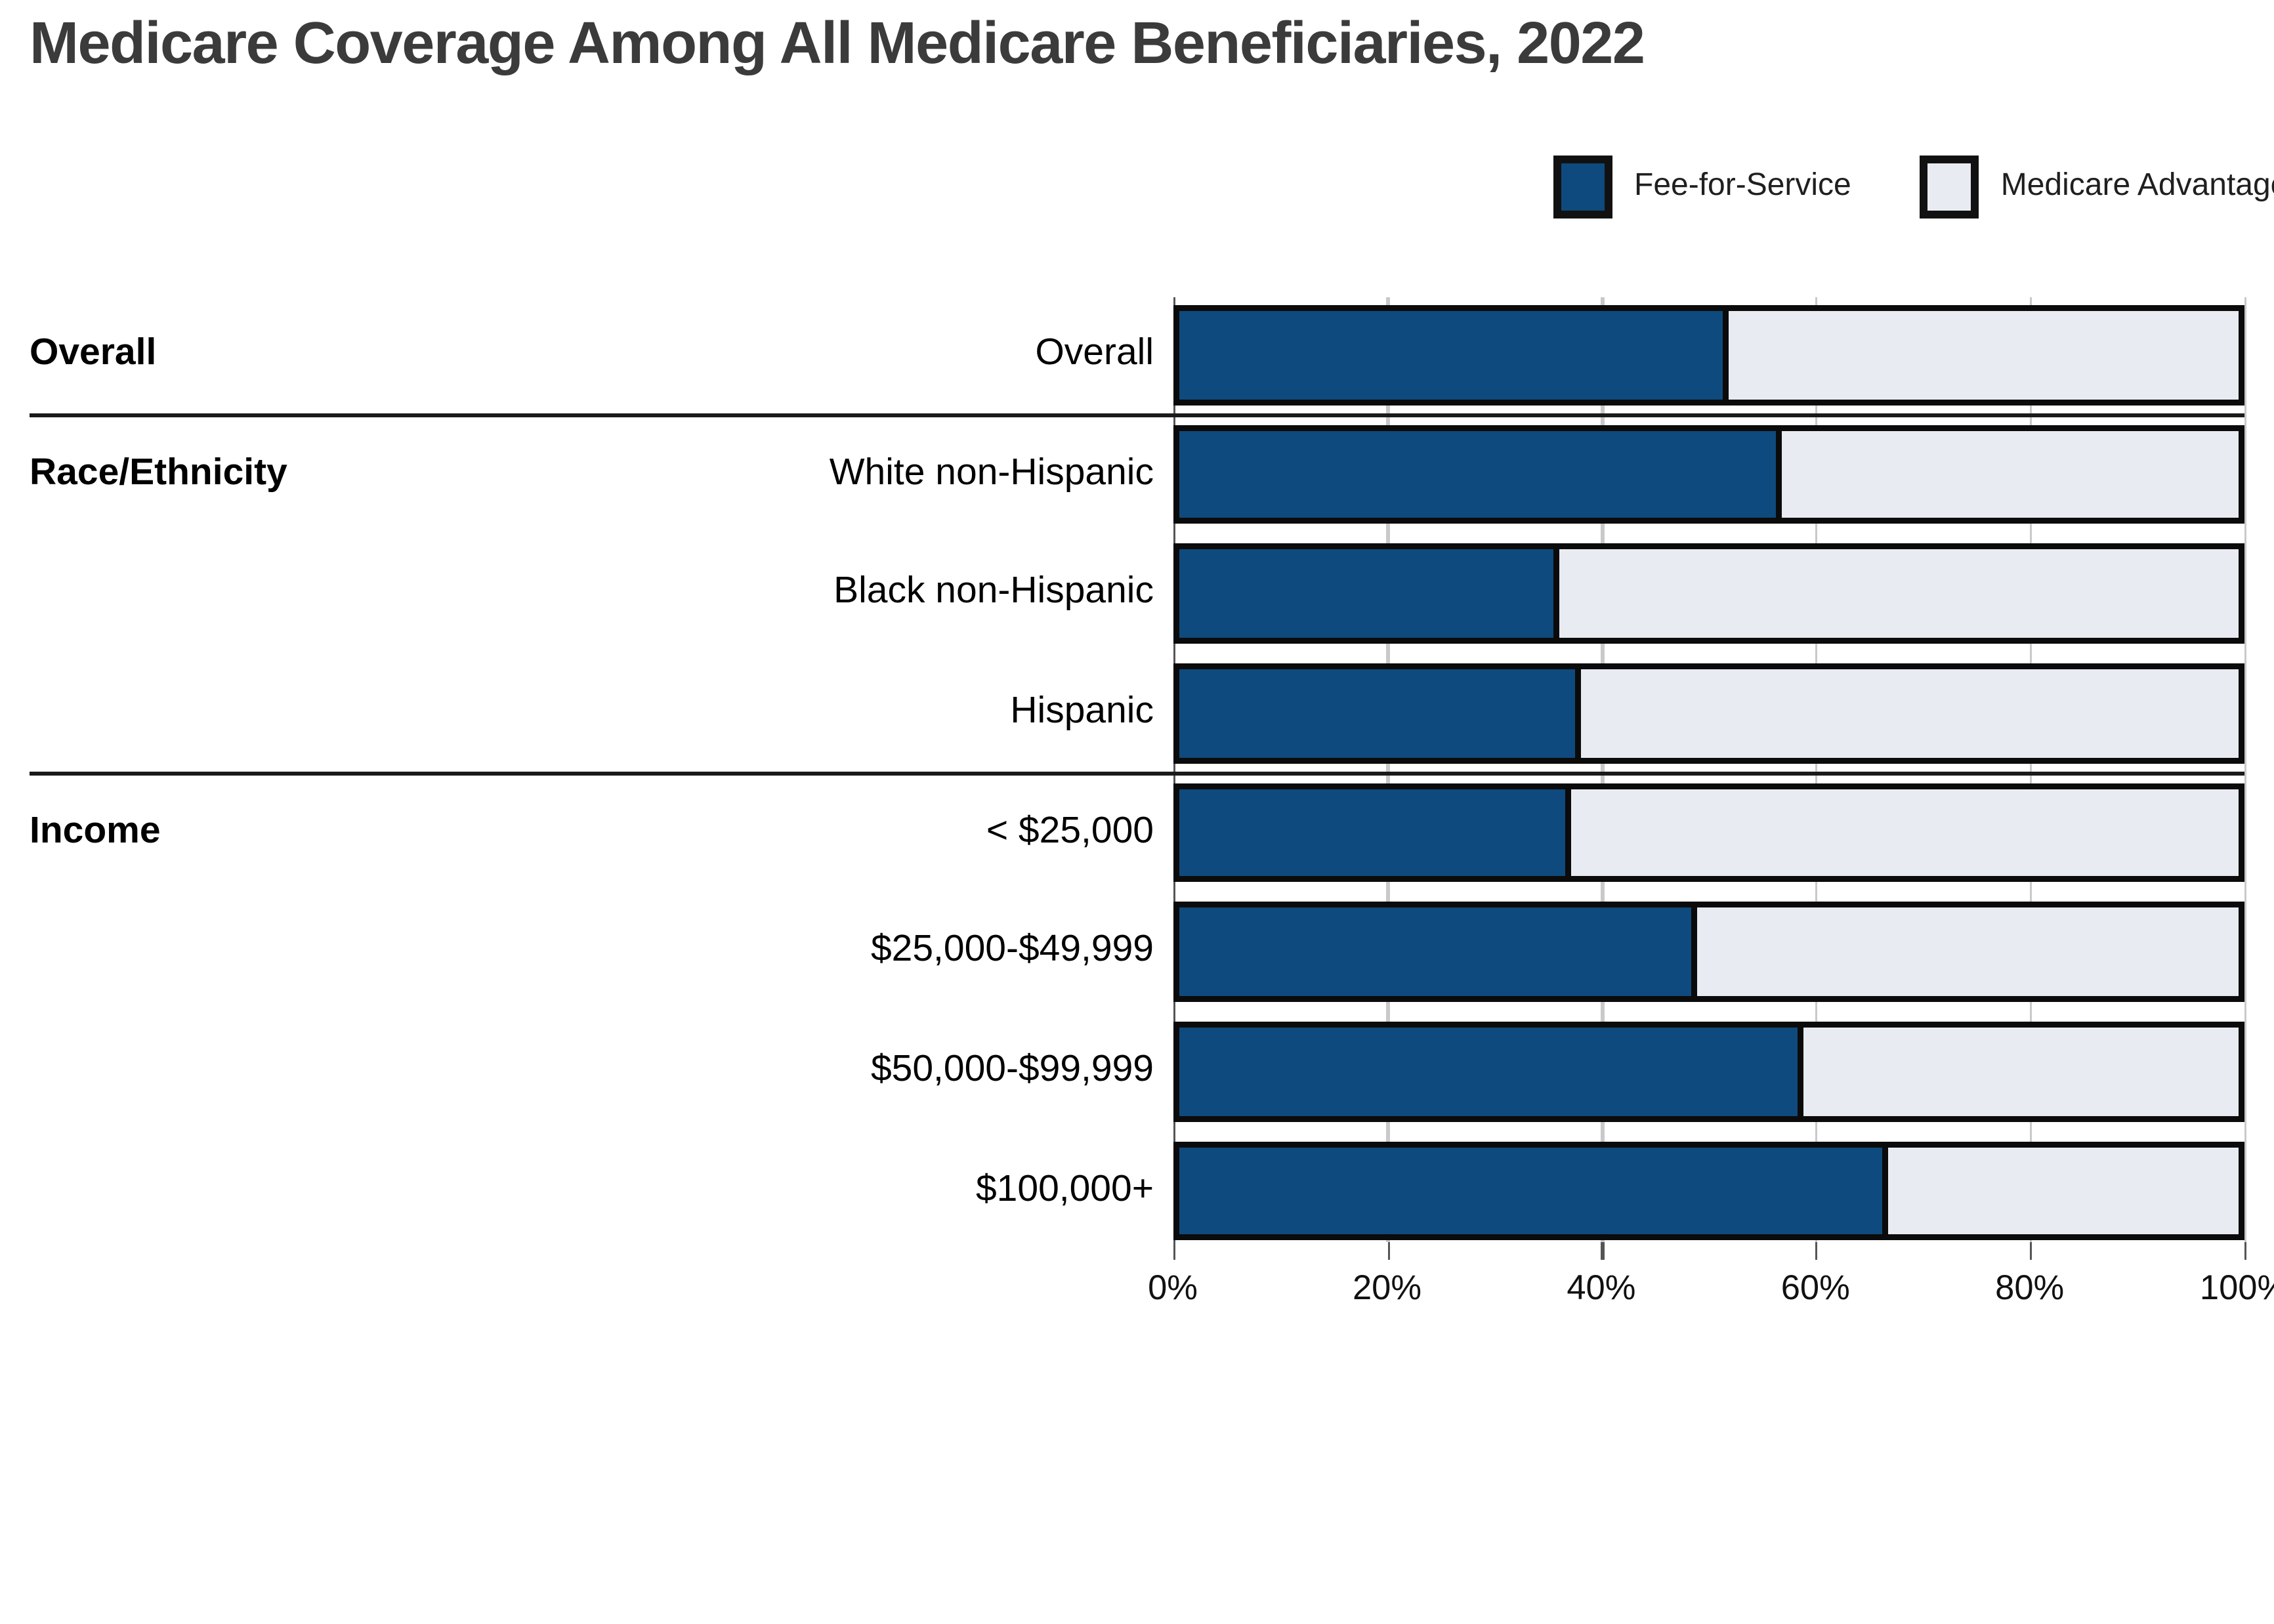 This screenshot has height=1624, width=2274. Describe the element at coordinates (1949, 187) in the screenshot. I see `medicare-advantage-swatch-icon` at that location.